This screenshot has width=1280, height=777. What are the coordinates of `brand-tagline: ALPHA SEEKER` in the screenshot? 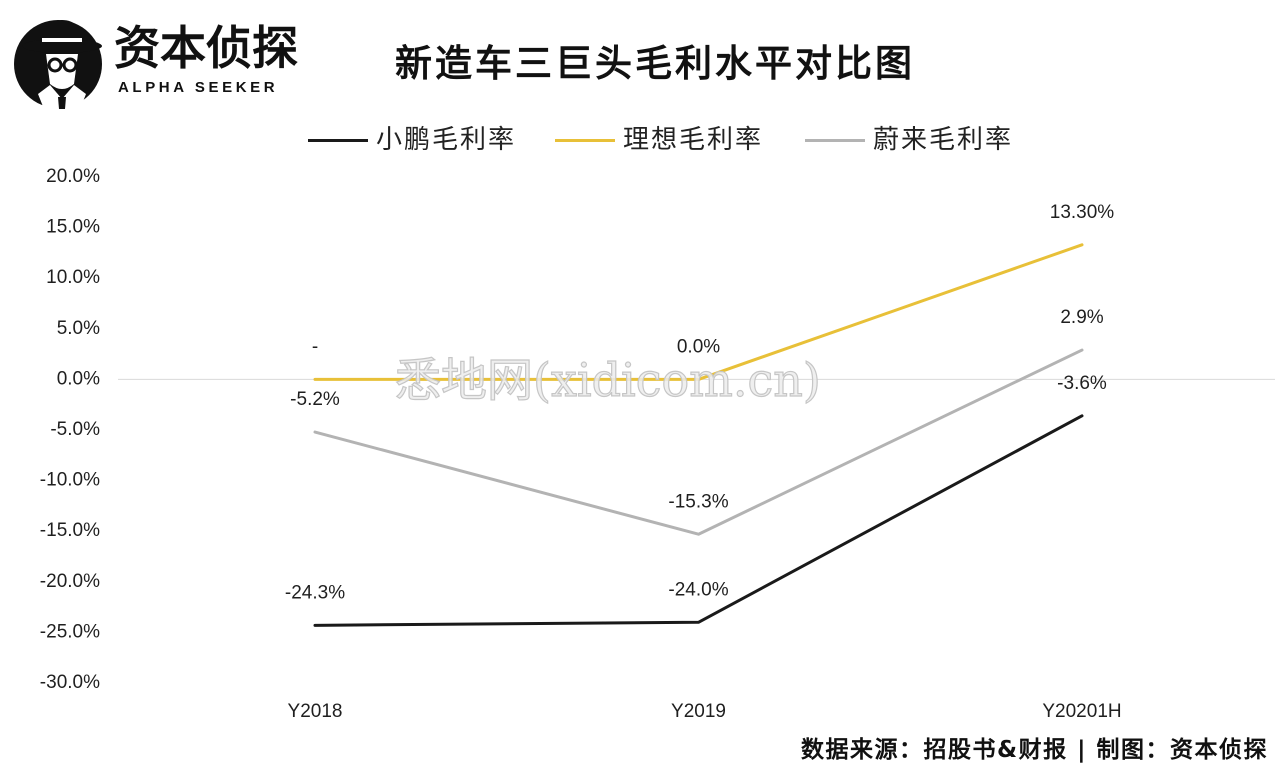 It's located at (198, 87).